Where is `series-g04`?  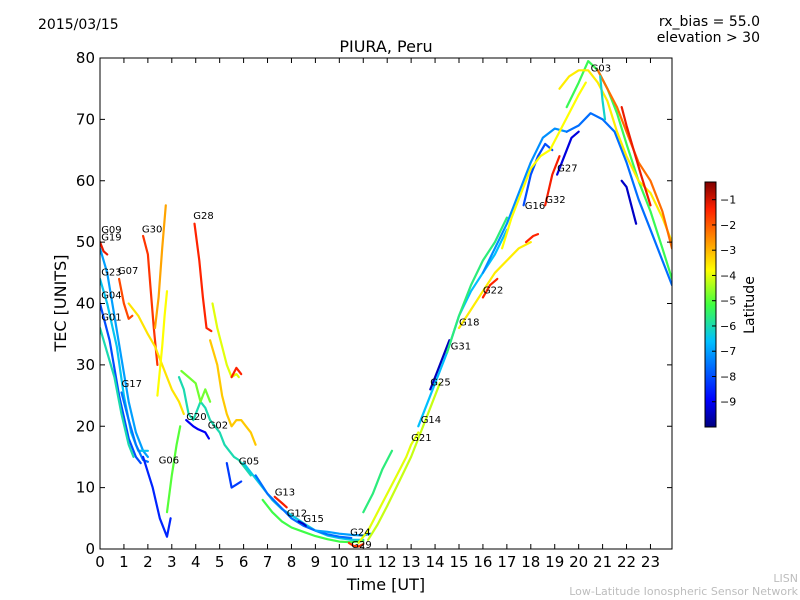 series-g04 is located at coordinates (121, 383).